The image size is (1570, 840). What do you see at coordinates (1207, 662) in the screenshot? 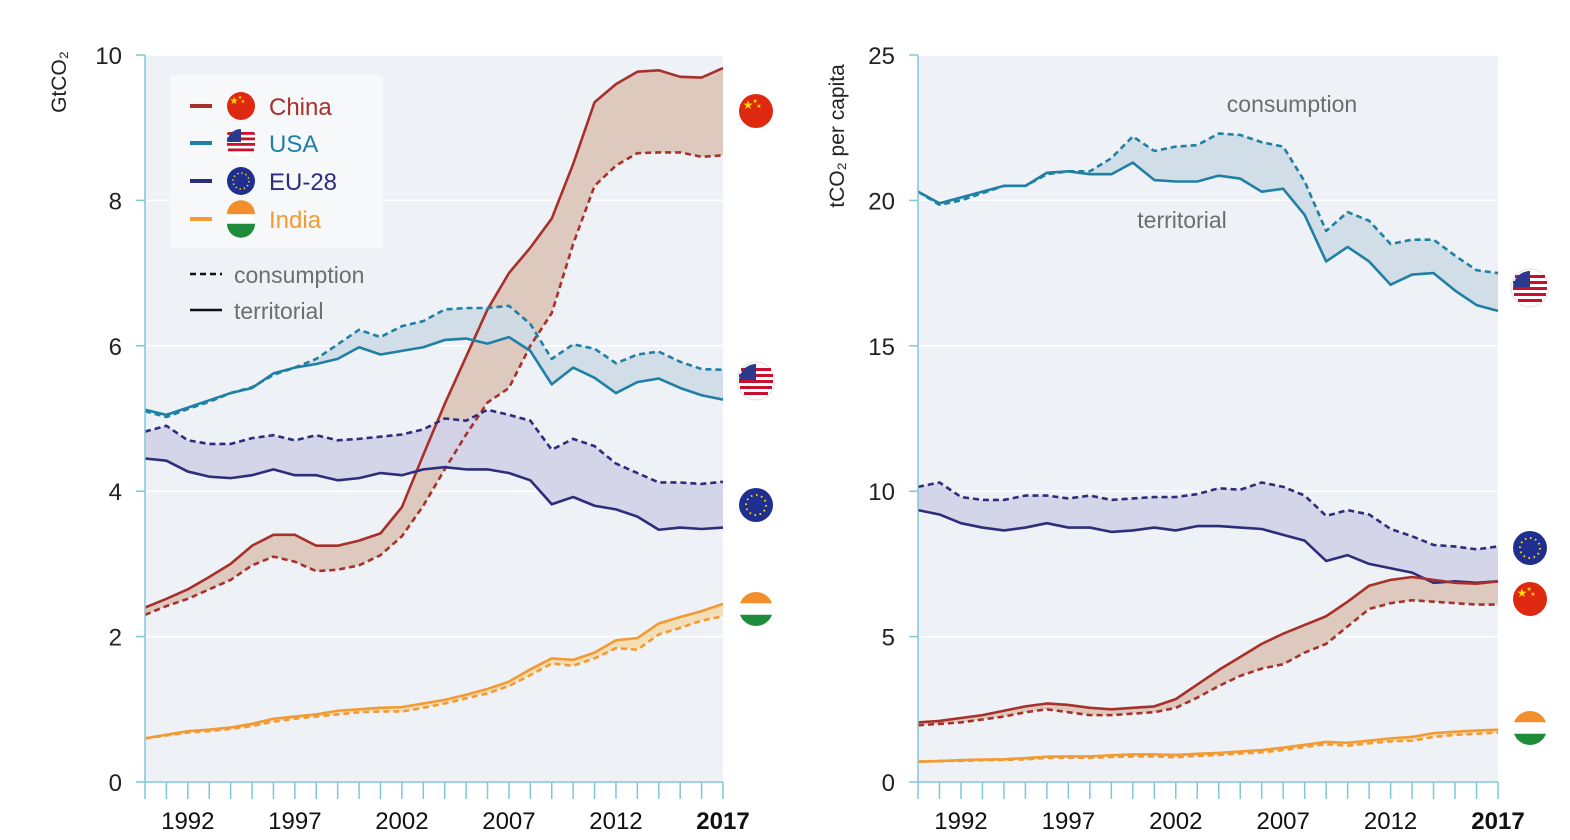
I see `china-consumption-line` at bounding box center [1207, 662].